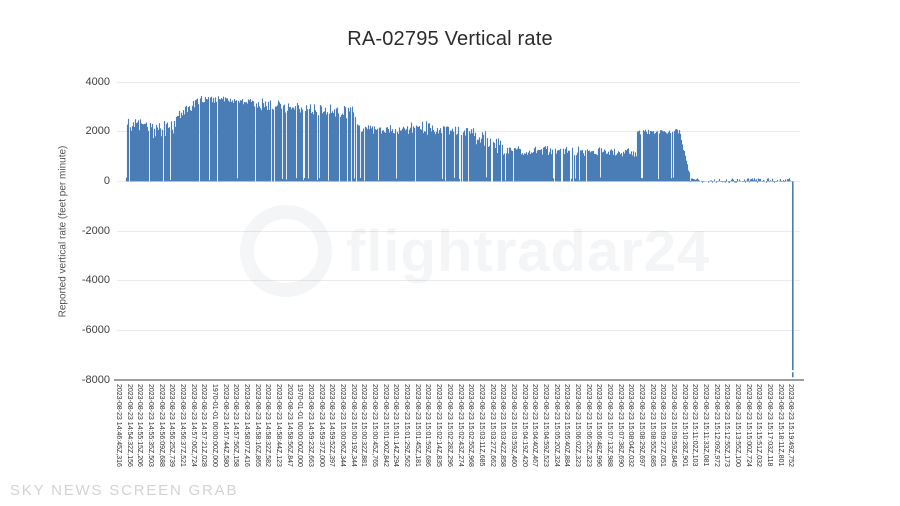  Describe the element at coordinates (375, 425) in the screenshot. I see `x-tick-label: 2023-08-23 15:00:45Z,765` at that location.